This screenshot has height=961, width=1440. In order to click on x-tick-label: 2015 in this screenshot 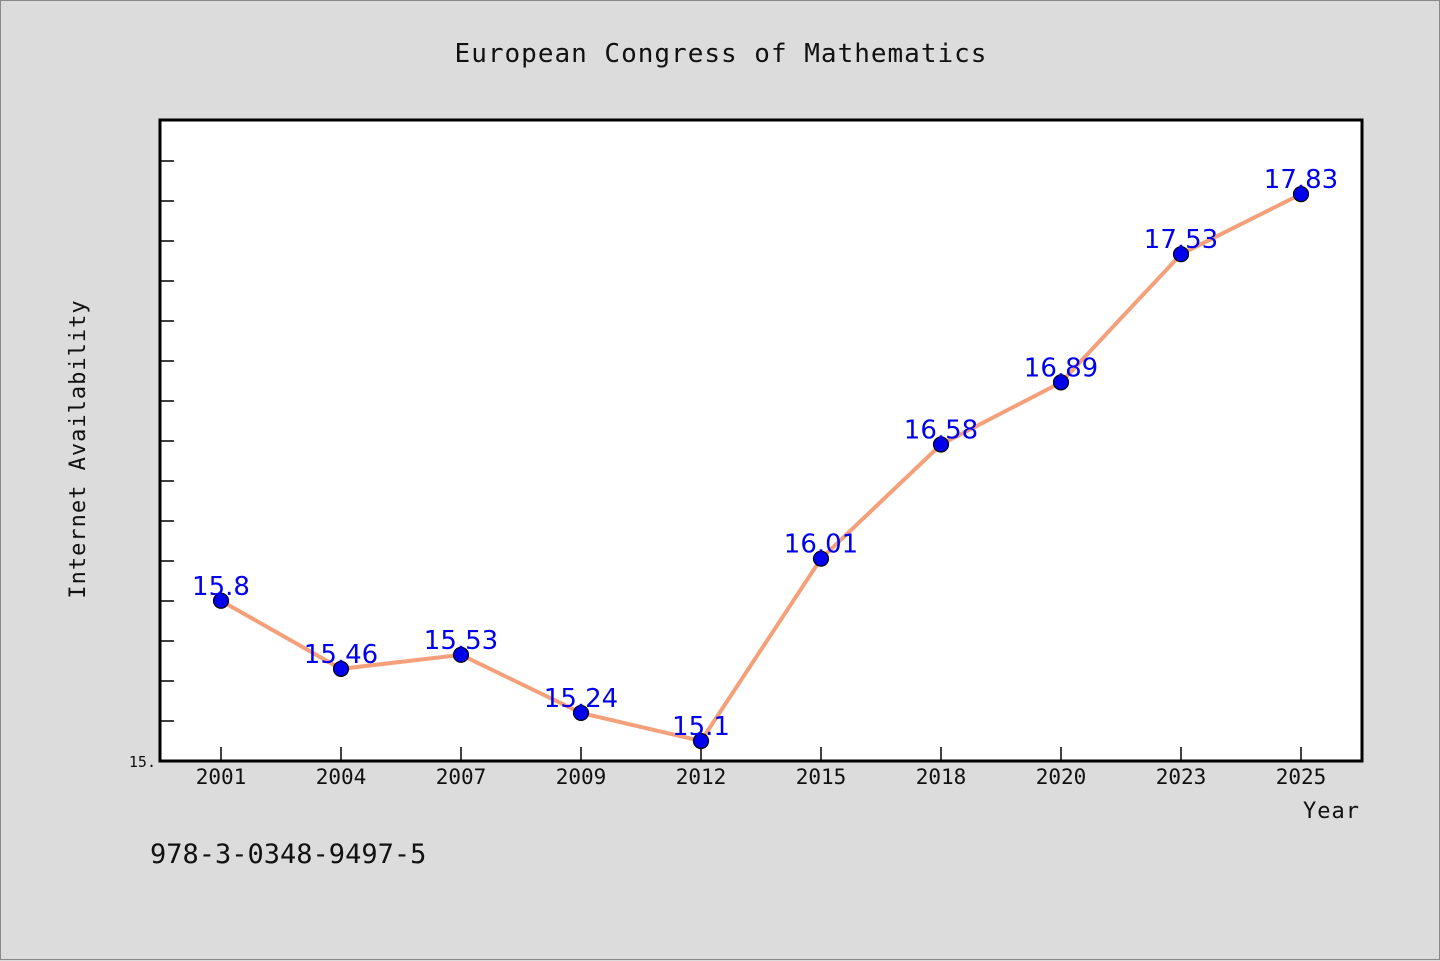, I will do `click(821, 777)`.